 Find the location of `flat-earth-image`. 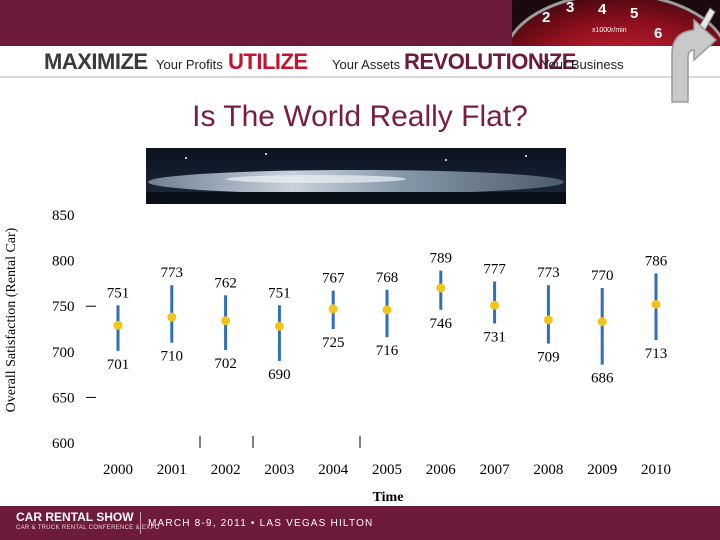

flat-earth-image is located at coordinates (356, 176).